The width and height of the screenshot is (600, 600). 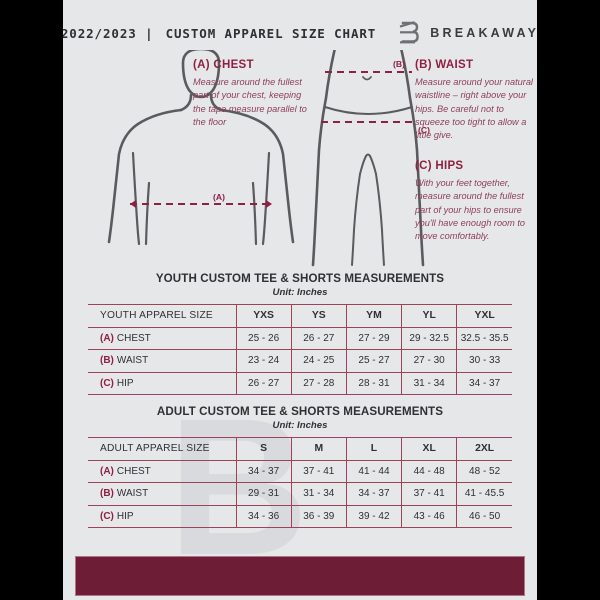 I want to click on adult-row-label-hip: (C) HIP, so click(x=162, y=516).